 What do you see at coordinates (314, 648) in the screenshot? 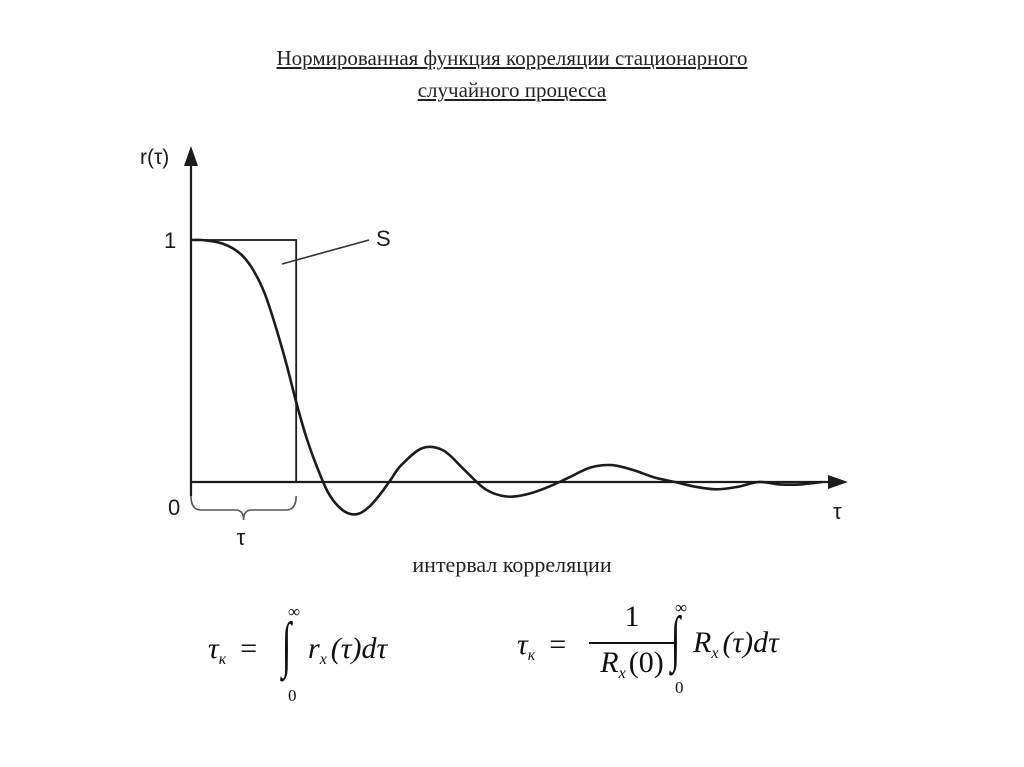
I see `formula-left-integrand: r` at bounding box center [314, 648].